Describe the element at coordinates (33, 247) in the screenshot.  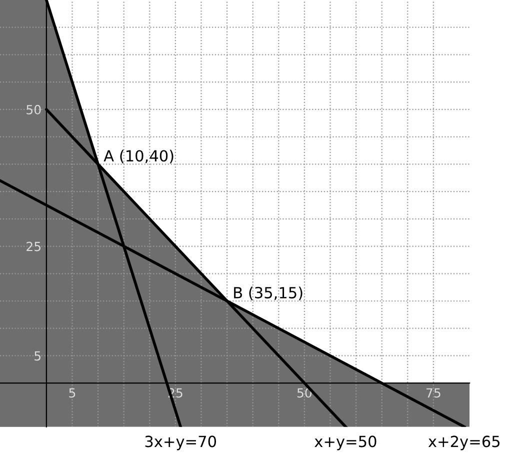
I see `y-tick-label: 25` at that location.